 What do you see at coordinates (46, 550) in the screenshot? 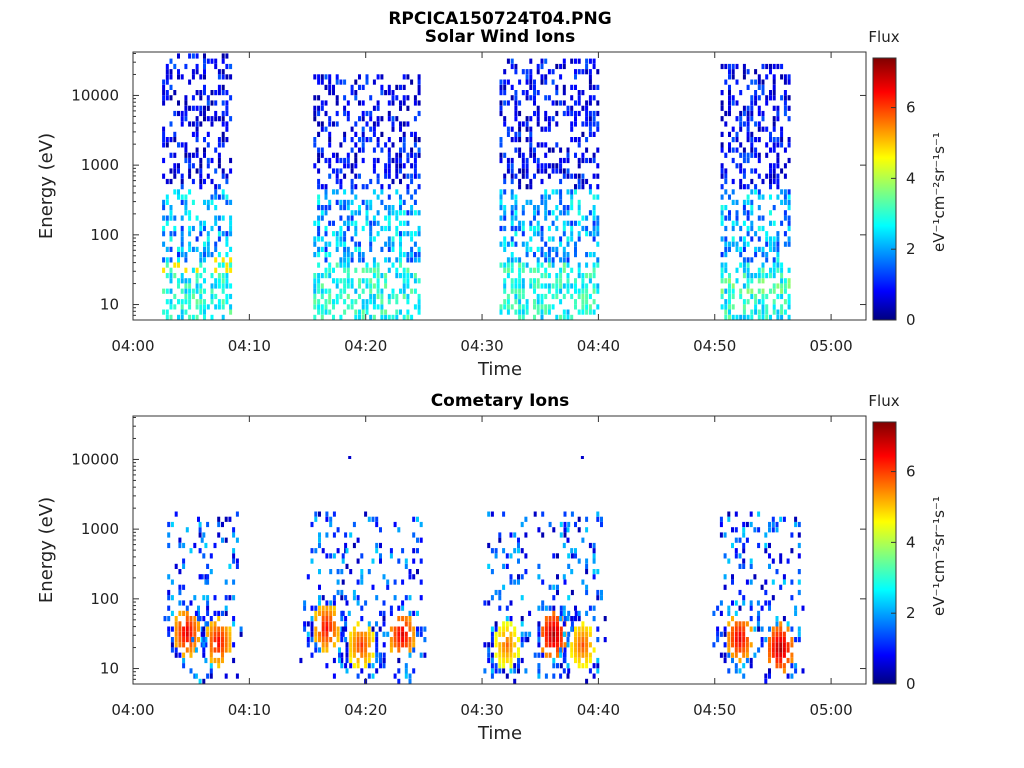
I see `y-axis-label: Energy (eV)` at bounding box center [46, 550].